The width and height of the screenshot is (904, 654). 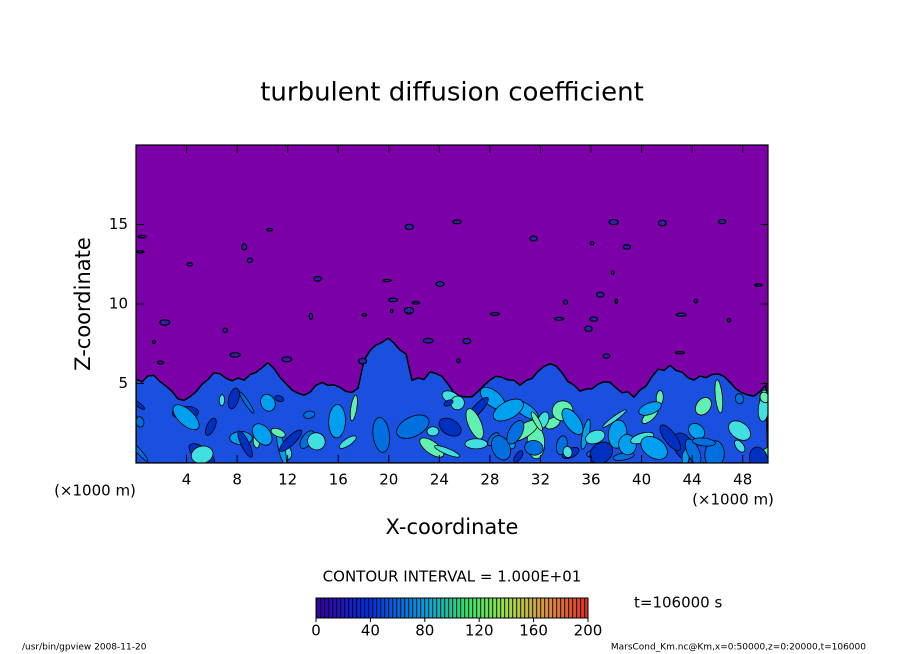 What do you see at coordinates (118, 224) in the screenshot?
I see `y-tick-label: 15` at bounding box center [118, 224].